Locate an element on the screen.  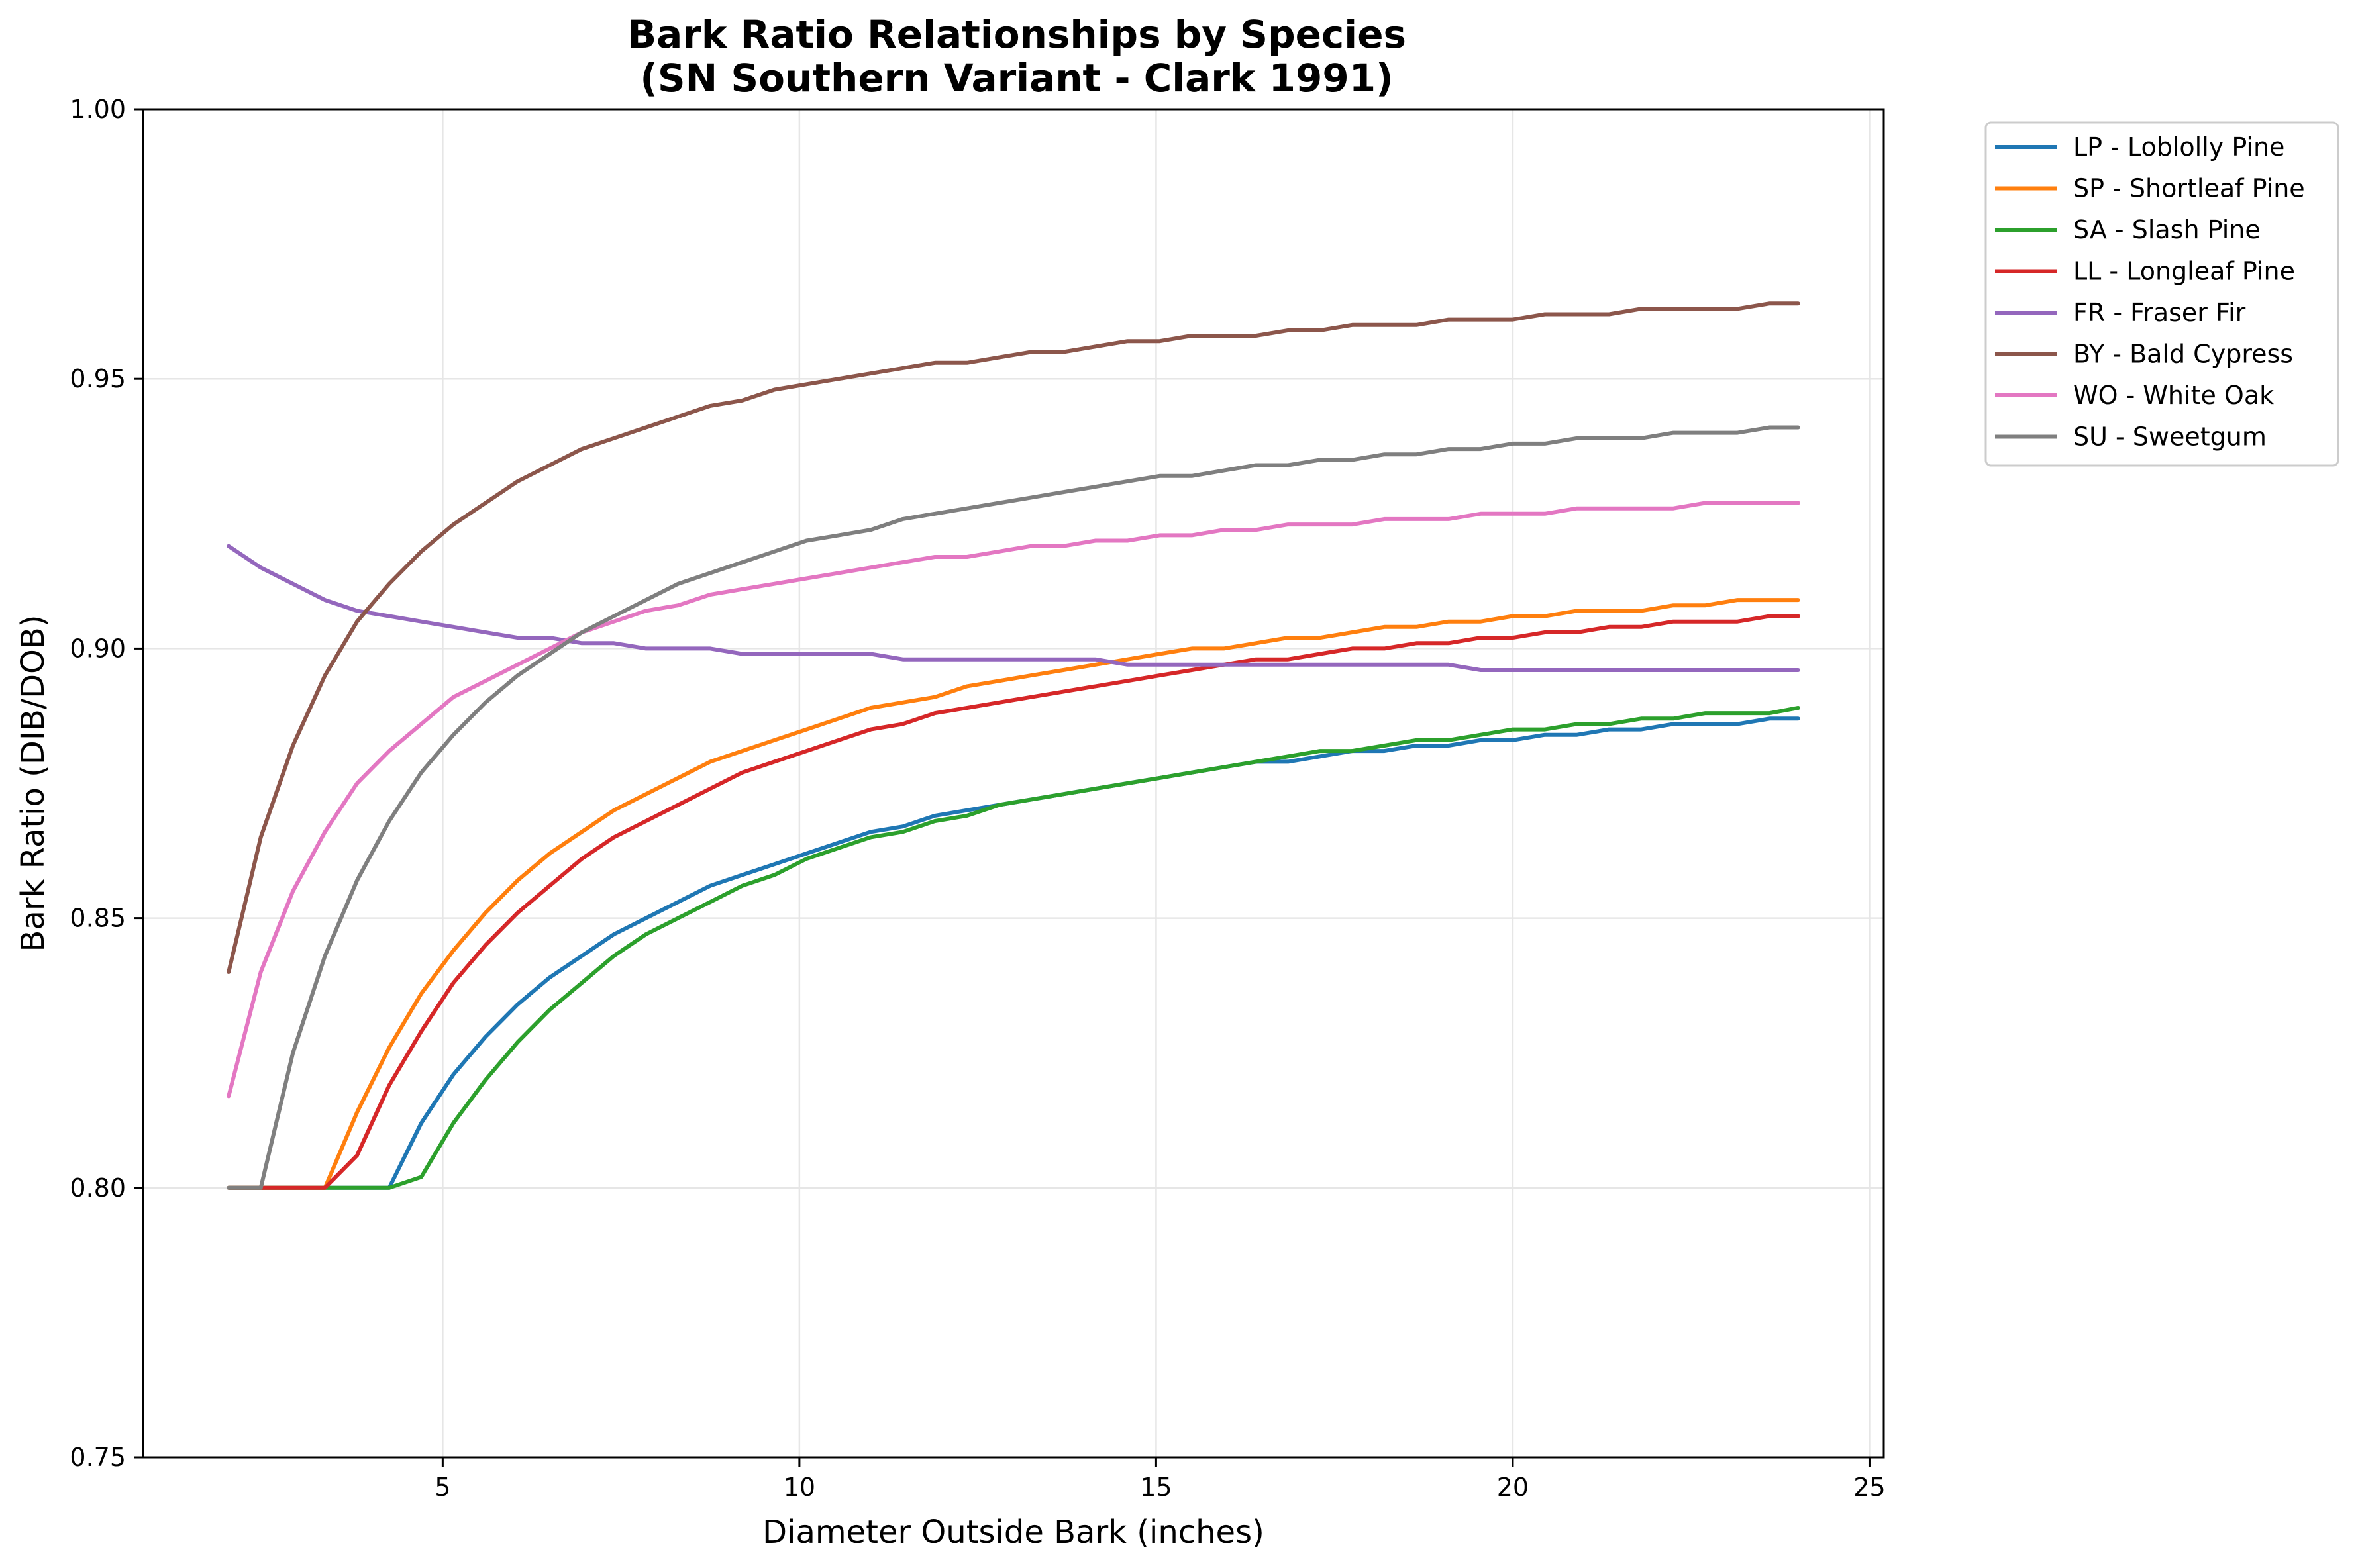
legend-label-sp: SP - Shortleaf Pine is located at coordinates (2189, 188).